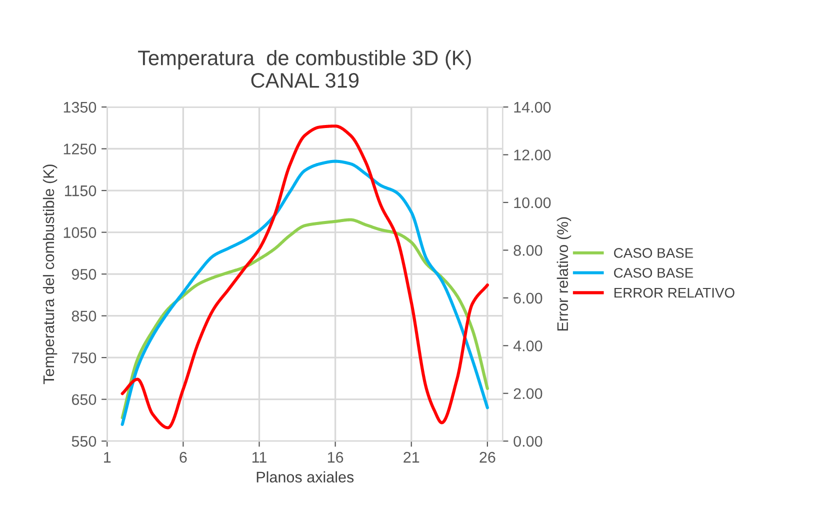 The width and height of the screenshot is (824, 522). I want to click on y-tick-label: 1350, so click(80, 107).